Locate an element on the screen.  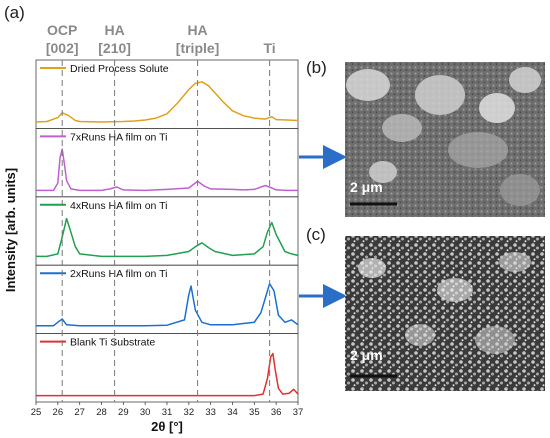
scale-label-b: 2 μm is located at coordinates (366, 187).